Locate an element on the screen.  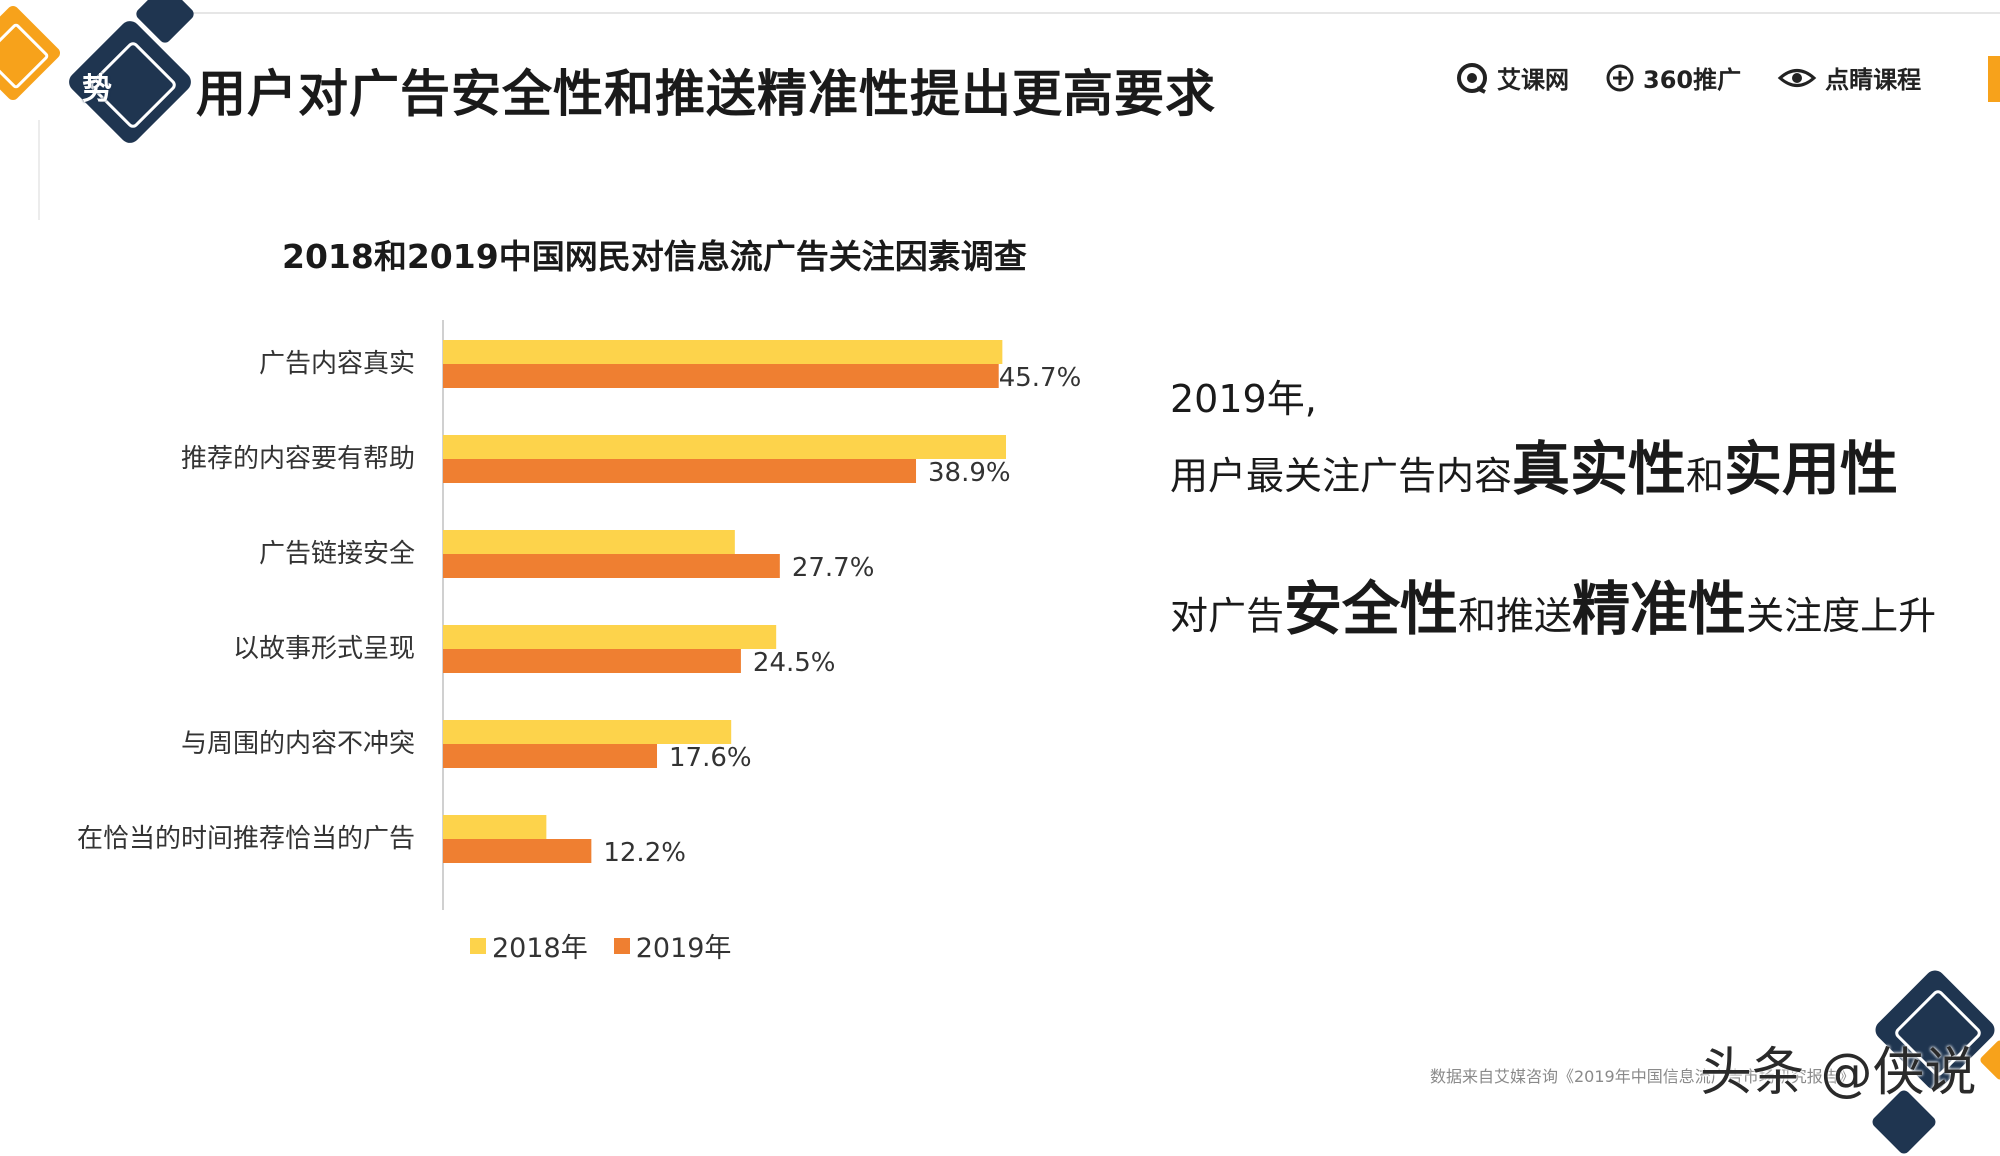
brand-name: 点睛课程 is located at coordinates (1873, 80).